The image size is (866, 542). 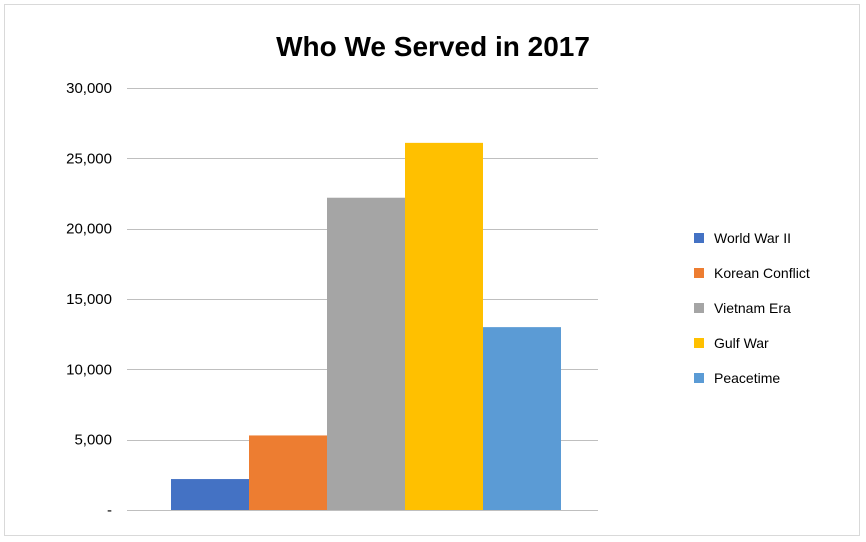 What do you see at coordinates (89, 88) in the screenshot?
I see `y-tick-label: 30,000` at bounding box center [89, 88].